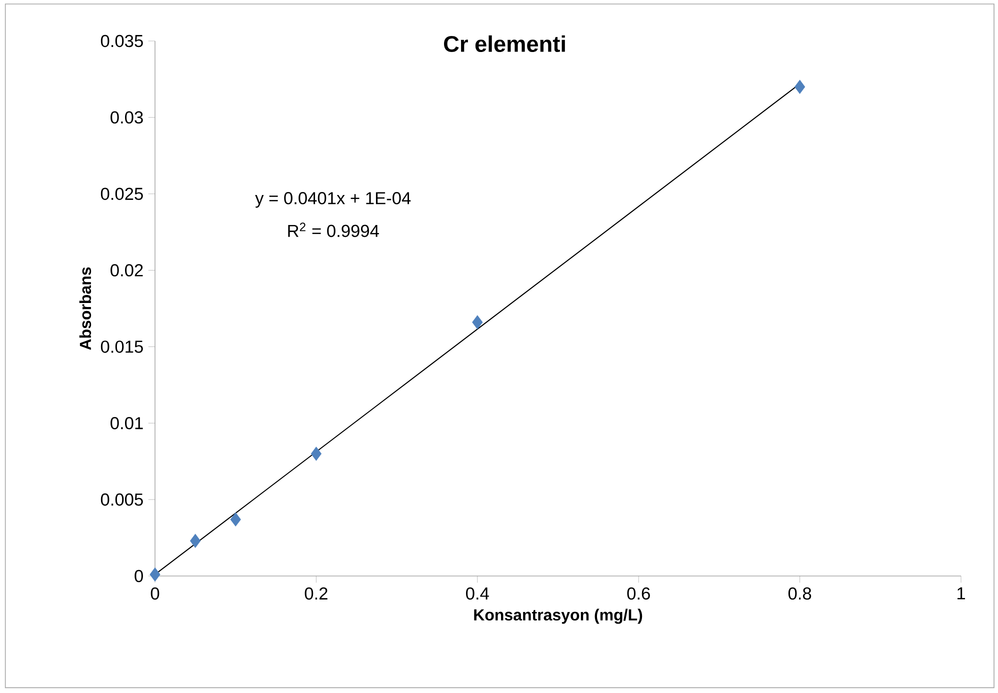  Describe the element at coordinates (126, 270) in the screenshot. I see `y-tick-label: 0.02` at that location.